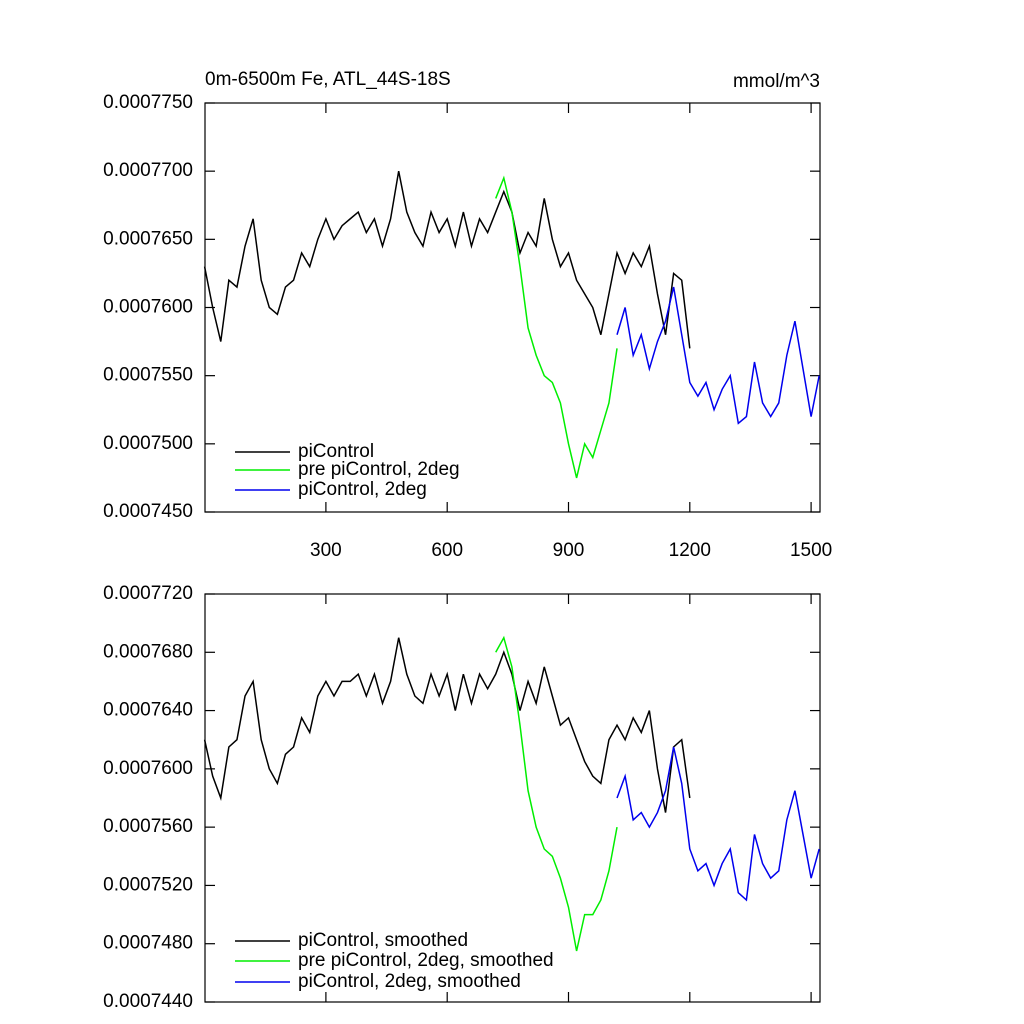  Describe the element at coordinates (148, 375) in the screenshot. I see `y-tick-label: 0.0007550` at that location.